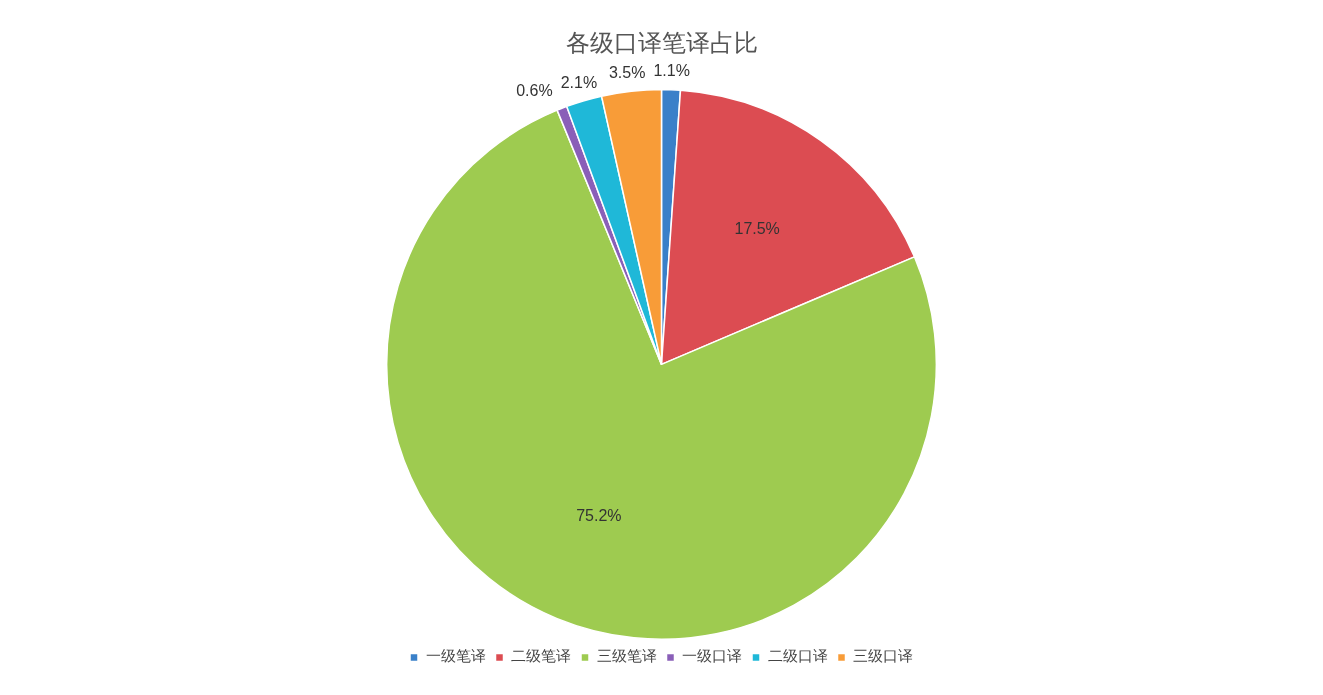  I want to click on legend-label: 二级笔译, so click(541, 656).